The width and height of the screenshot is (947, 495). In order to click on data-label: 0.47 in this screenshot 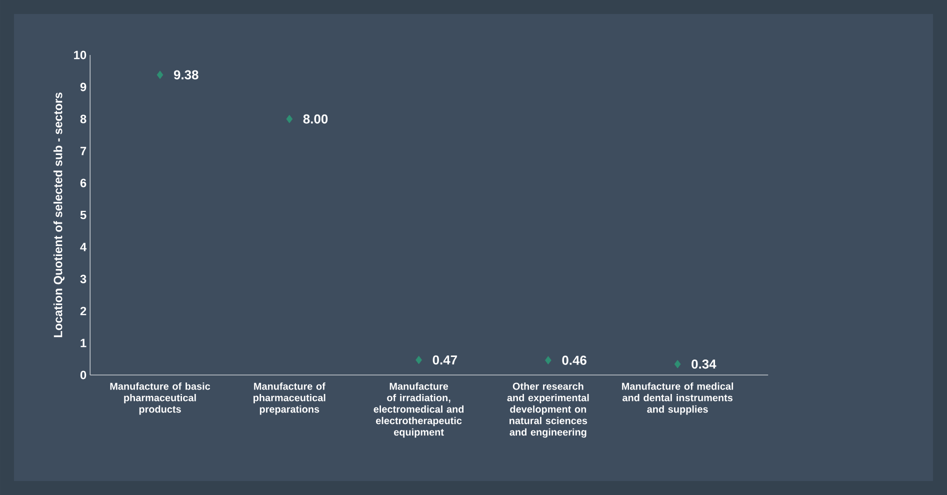, I will do `click(444, 360)`.